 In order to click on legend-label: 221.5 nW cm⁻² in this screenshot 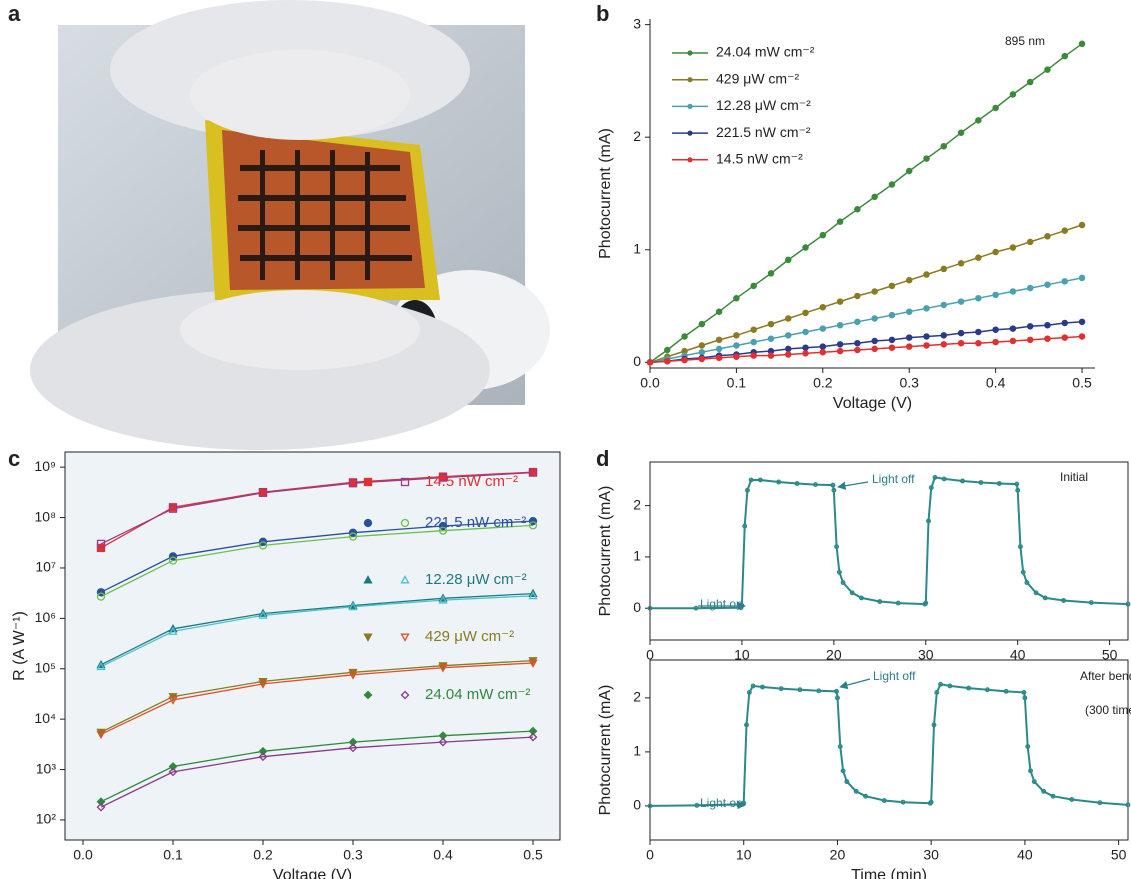, I will do `click(763, 132)`.